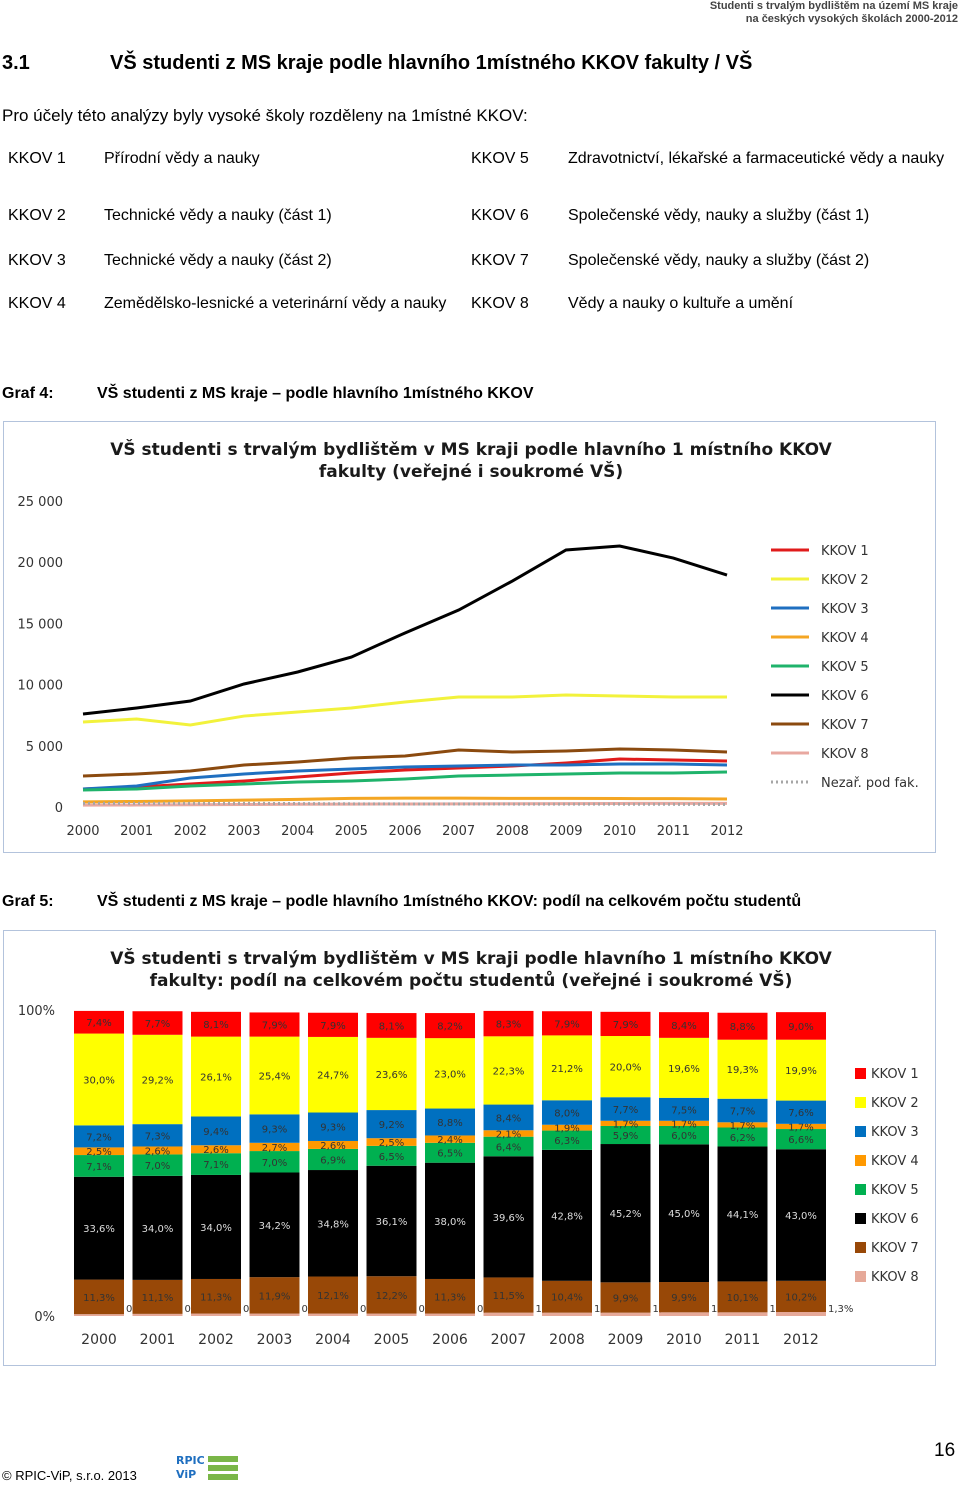 Image resolution: width=960 pixels, height=1486 pixels. I want to click on table-cell: KKOV 7, so click(500, 260).